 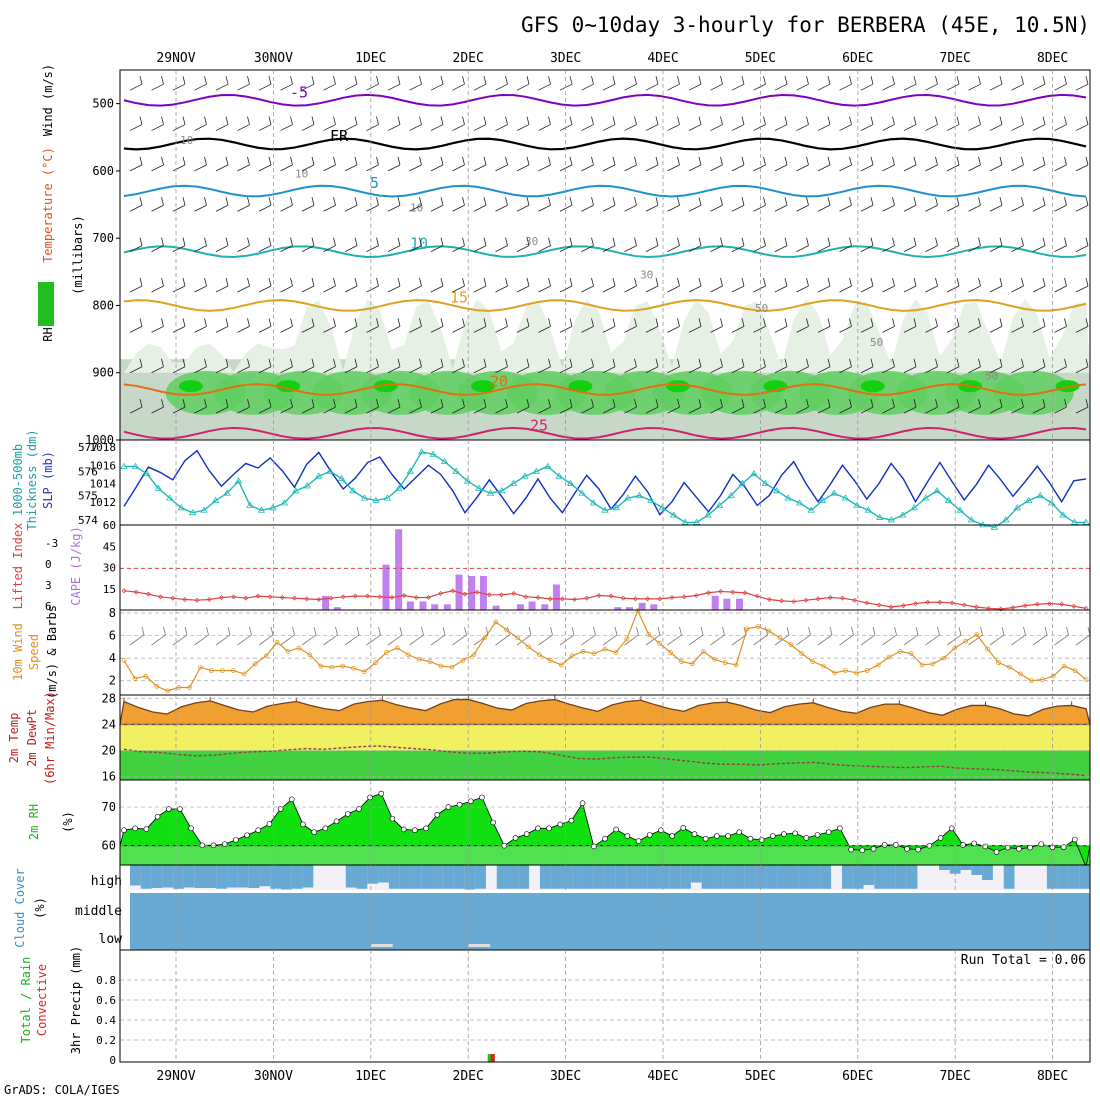 What do you see at coordinates (109, 525) in the screenshot?
I see `cape-tick-label: 60` at bounding box center [109, 525].